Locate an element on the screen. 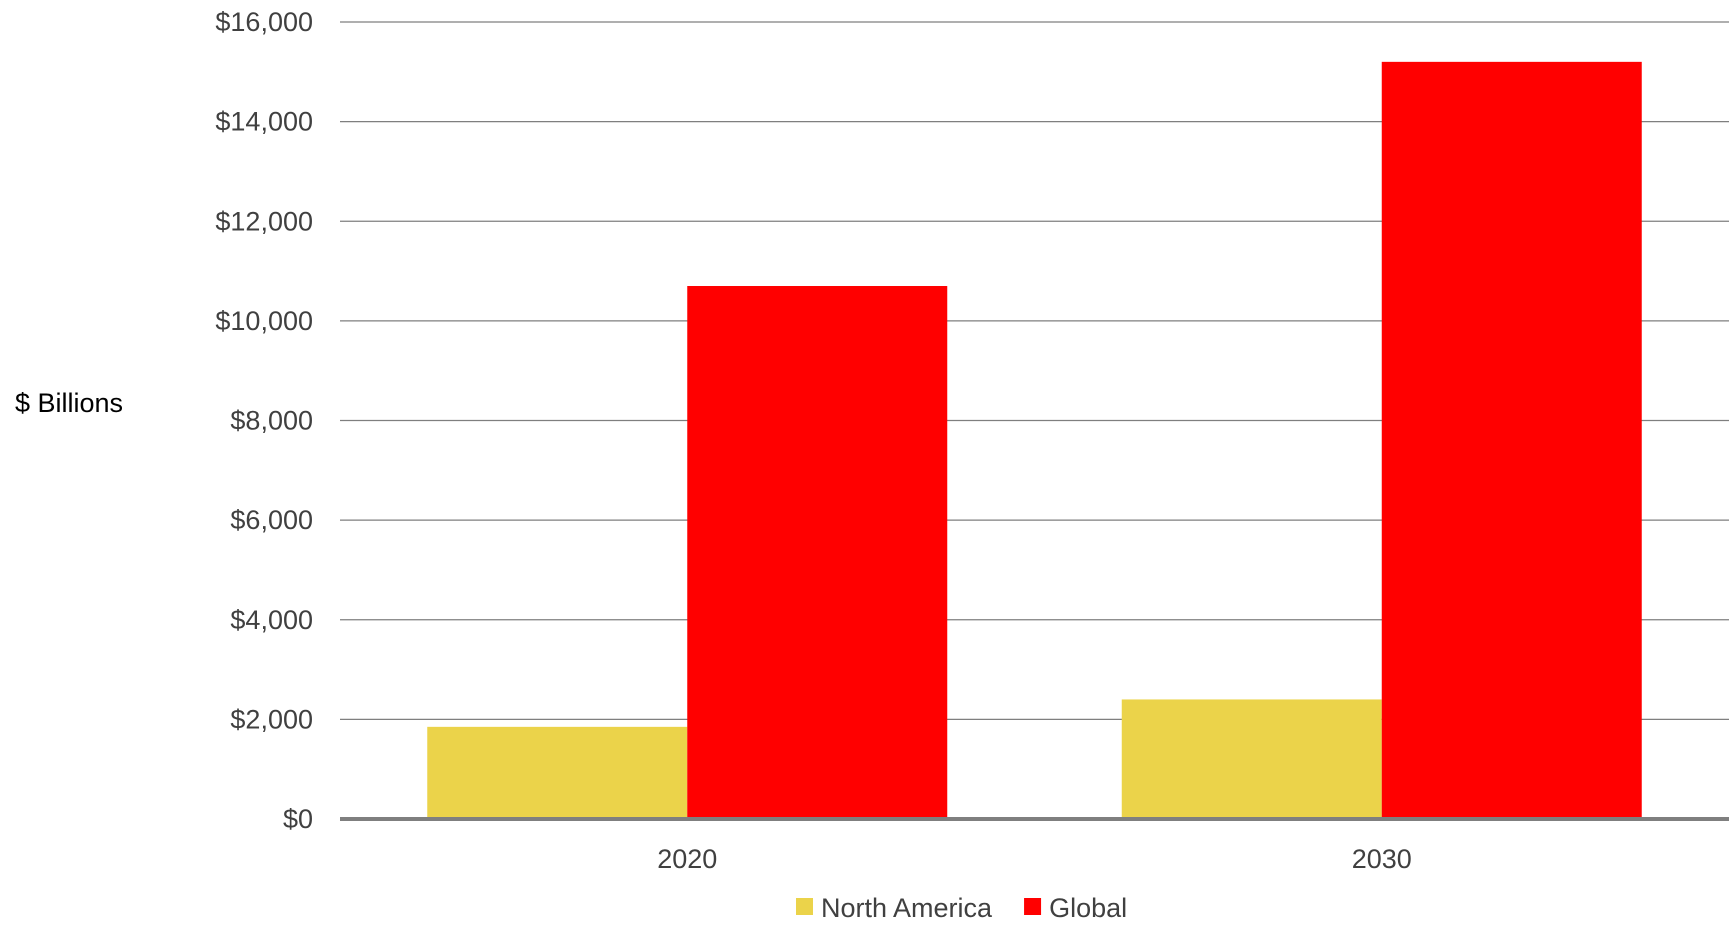 The width and height of the screenshot is (1729, 934). bar-north-america-2030 is located at coordinates (1251, 759).